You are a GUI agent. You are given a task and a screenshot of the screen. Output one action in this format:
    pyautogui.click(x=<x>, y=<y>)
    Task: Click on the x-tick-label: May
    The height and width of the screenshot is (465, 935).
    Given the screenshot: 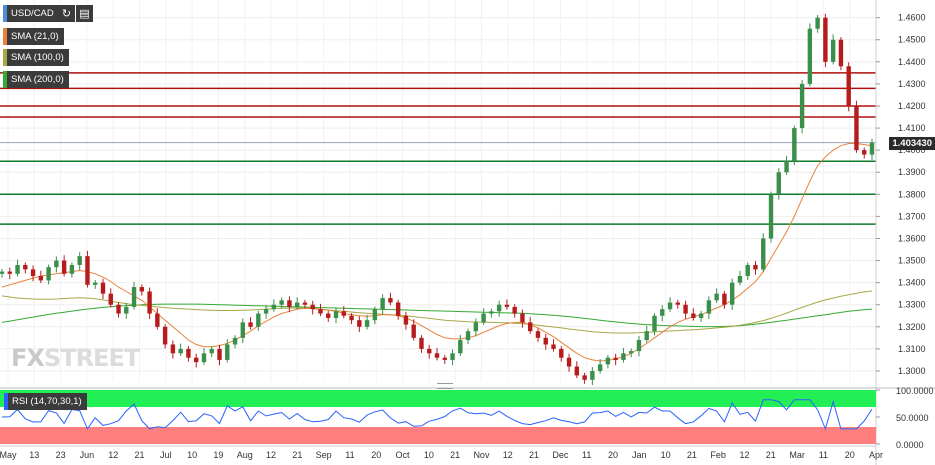 What is the action you would take?
    pyautogui.click(x=8, y=455)
    